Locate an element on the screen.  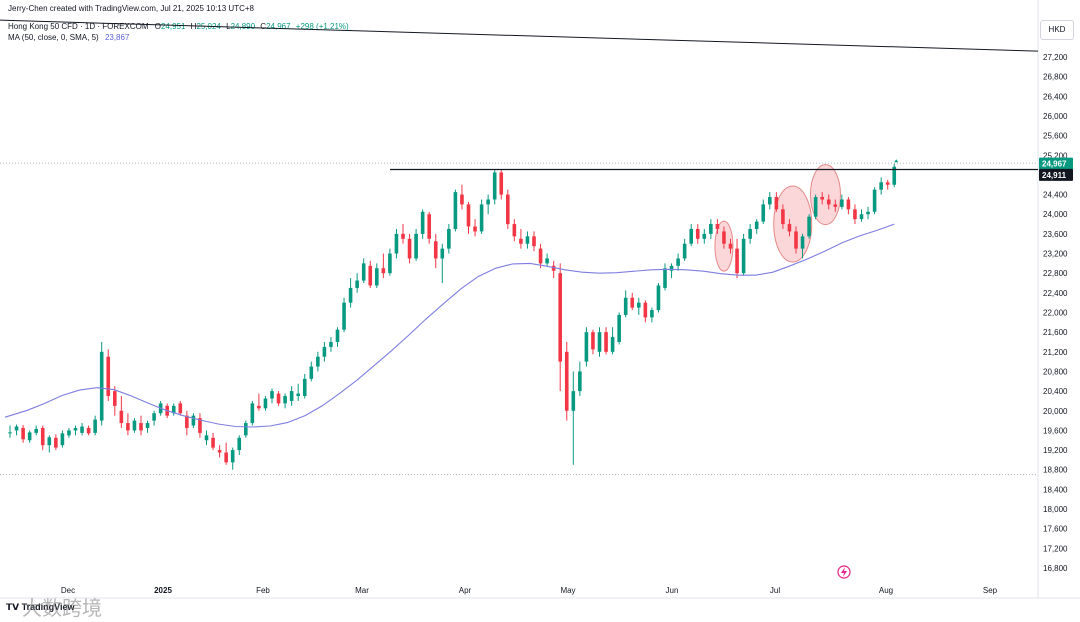
price-tick-label: 21,200 is located at coordinates (1055, 352).